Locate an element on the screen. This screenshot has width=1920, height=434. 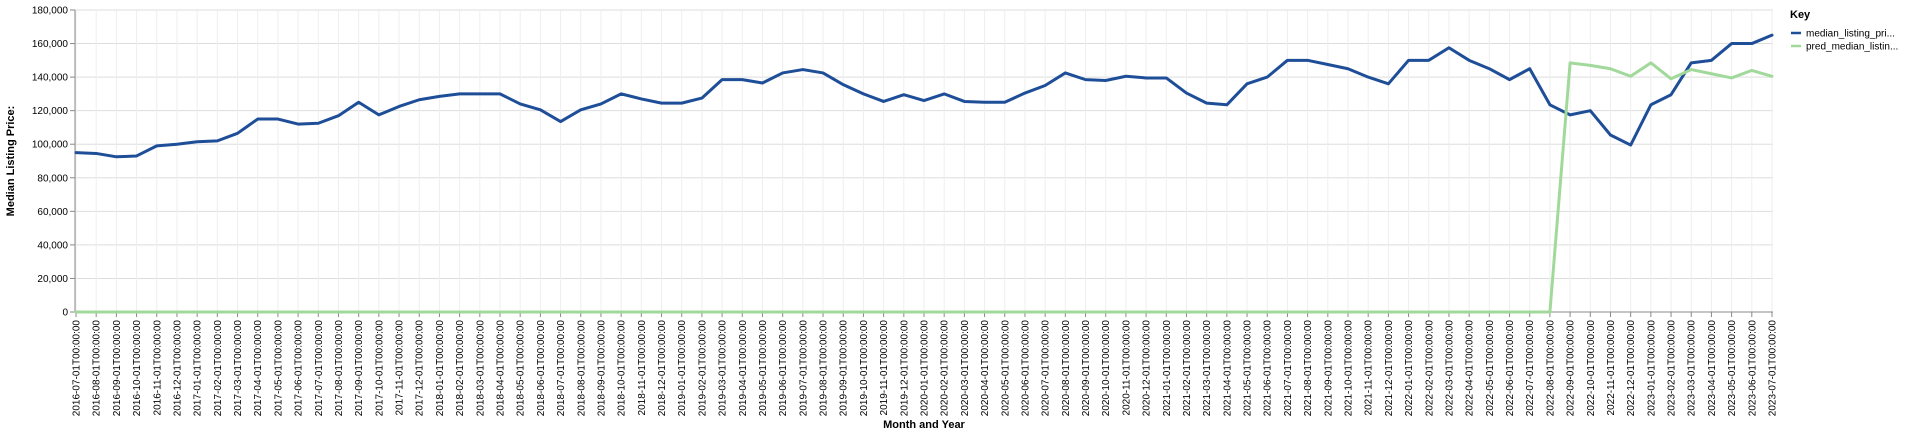
x-tick-label: 2022-12-01T00:00:00 is located at coordinates (1631, 368).